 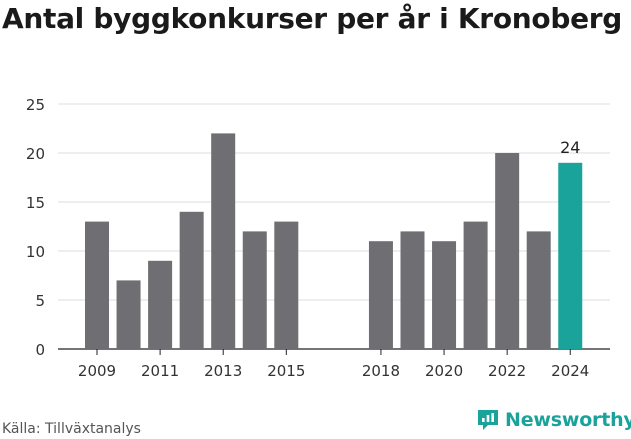 What do you see at coordinates (40, 301) in the screenshot?
I see `y-tick-label: 5` at bounding box center [40, 301].